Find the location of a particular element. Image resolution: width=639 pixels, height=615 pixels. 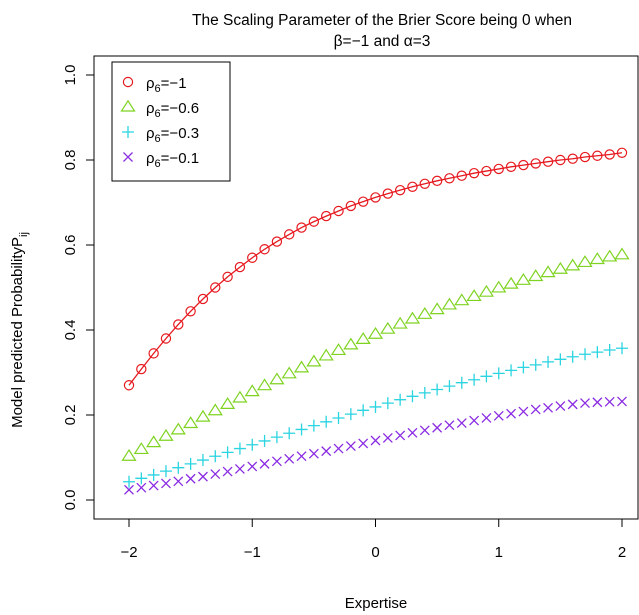

x-tick-label: 2 is located at coordinates (622, 552).